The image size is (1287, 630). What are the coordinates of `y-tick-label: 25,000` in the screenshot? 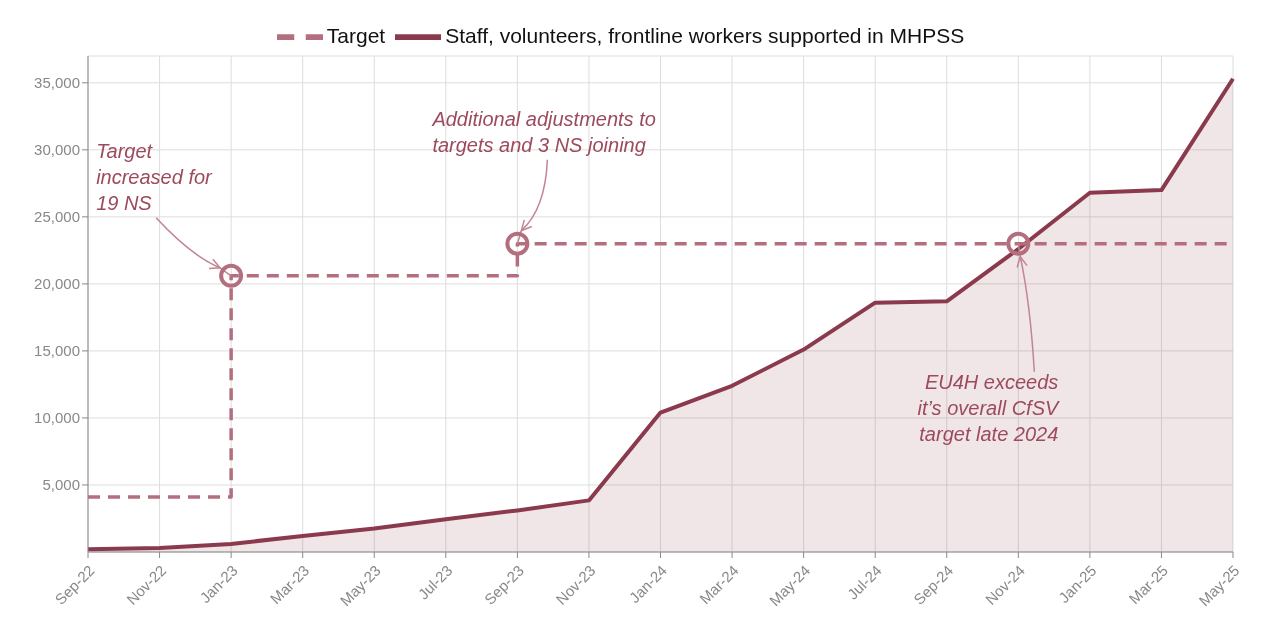 It's located at (57, 217).